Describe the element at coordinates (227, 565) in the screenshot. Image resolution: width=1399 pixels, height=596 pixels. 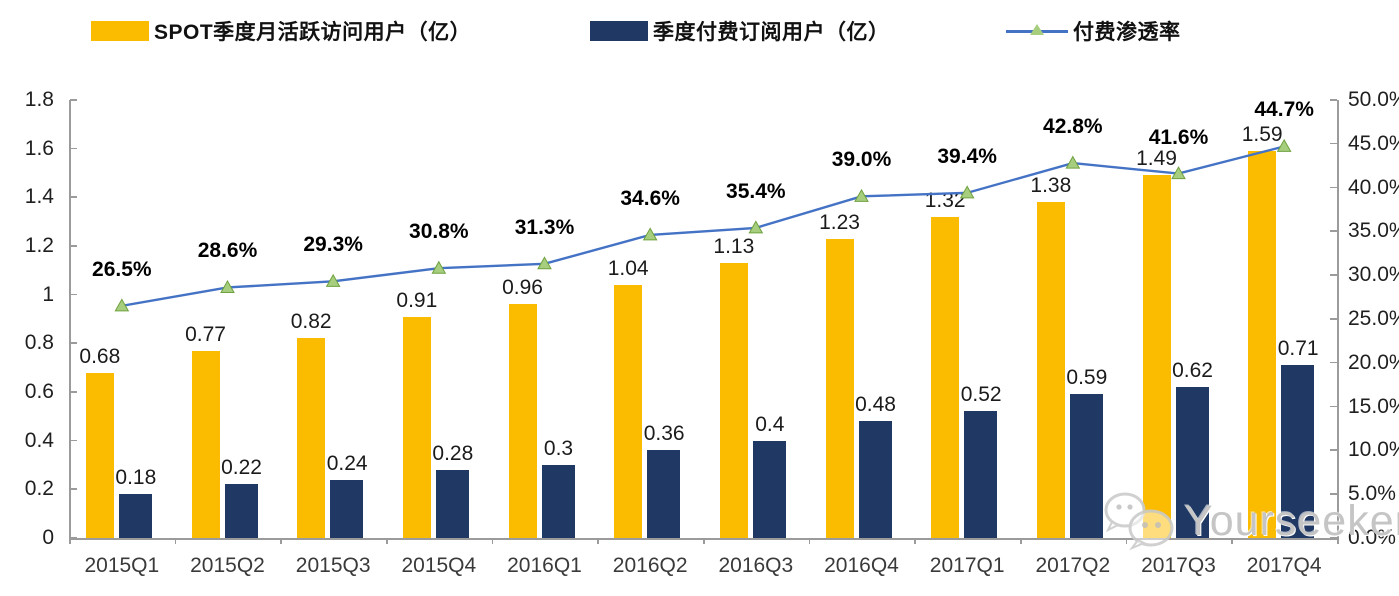
I see `x-axis-category-label: 2015Q2` at that location.